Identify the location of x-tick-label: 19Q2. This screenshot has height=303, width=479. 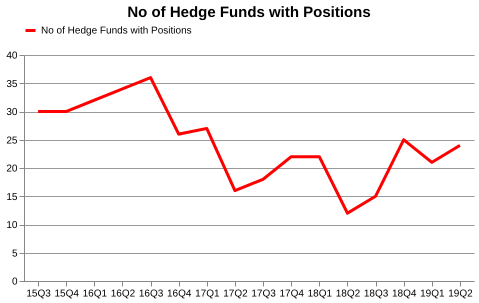
(461, 294).